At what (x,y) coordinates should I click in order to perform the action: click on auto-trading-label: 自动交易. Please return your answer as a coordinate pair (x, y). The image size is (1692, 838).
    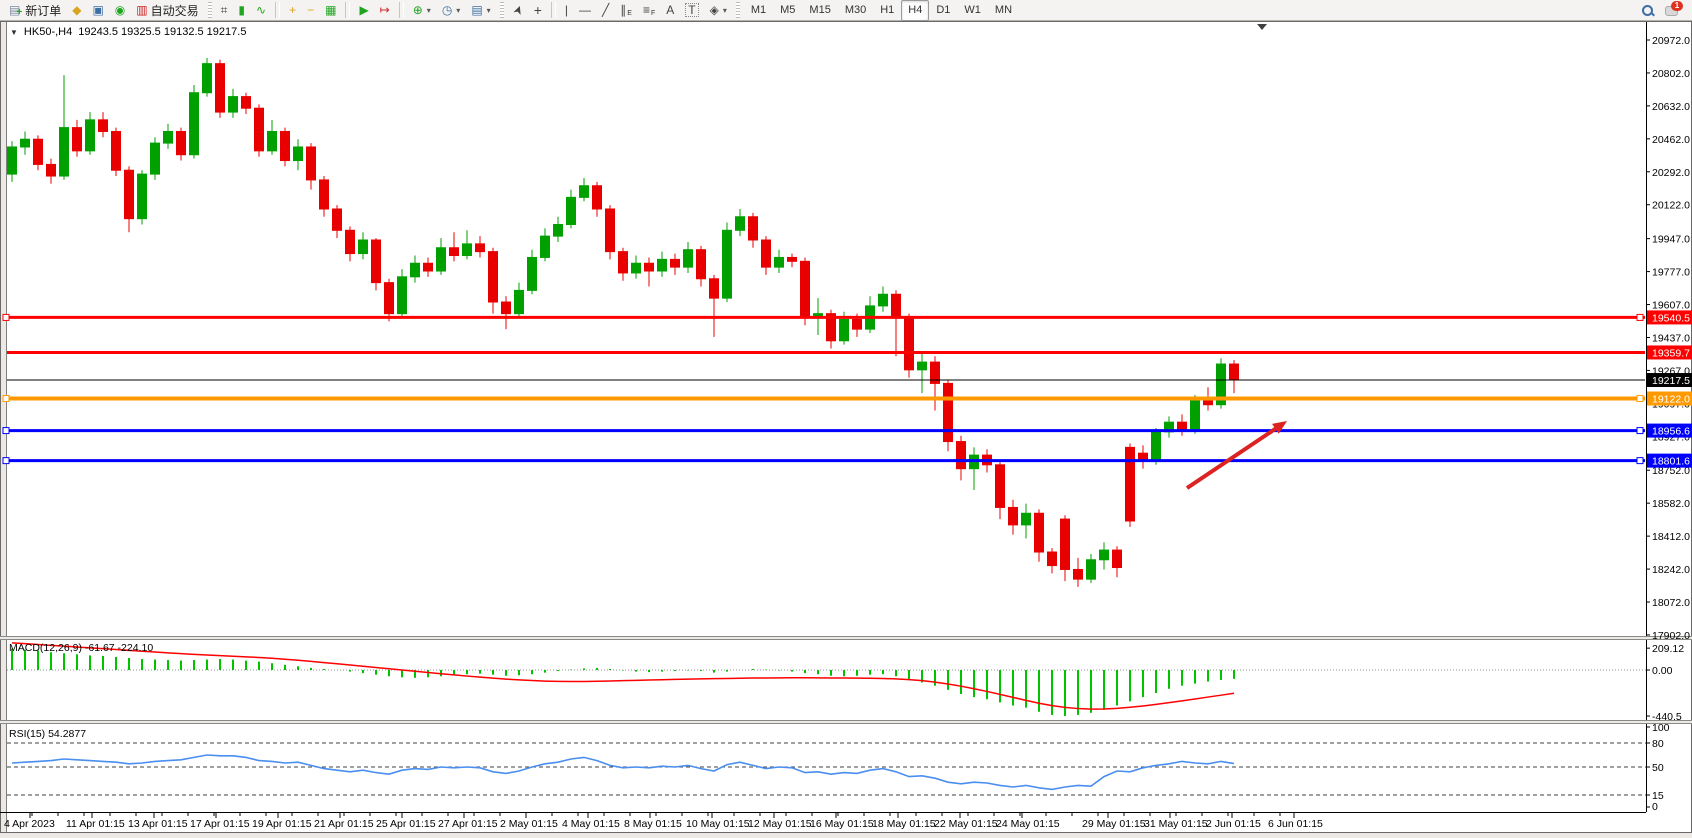
    Looking at the image, I should click on (174, 10).